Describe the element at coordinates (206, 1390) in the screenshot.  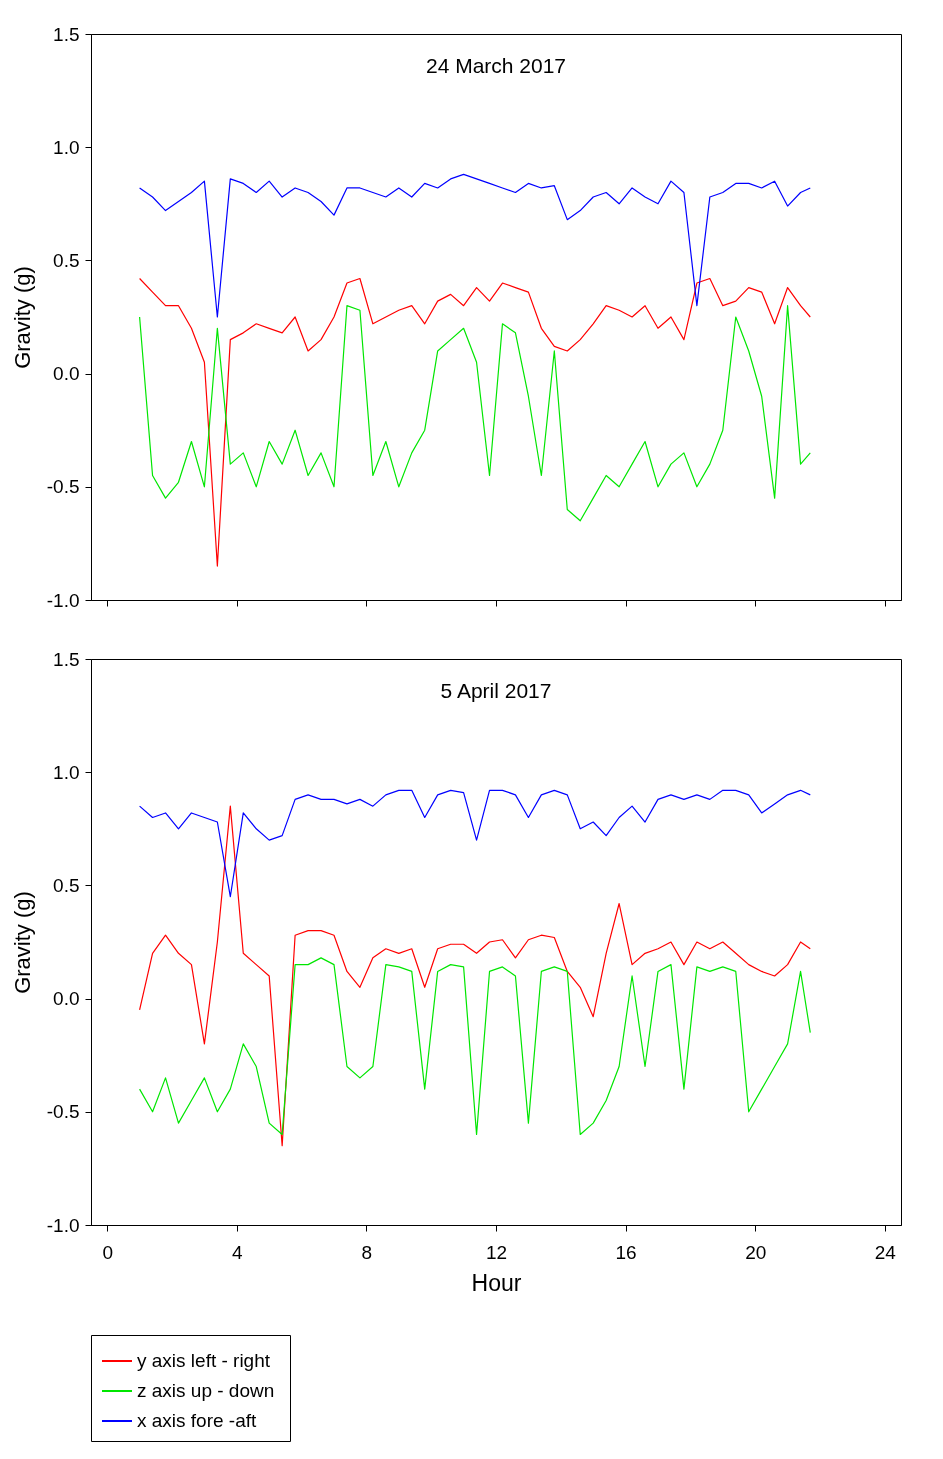
I see `legend-label: z axis up - down` at that location.